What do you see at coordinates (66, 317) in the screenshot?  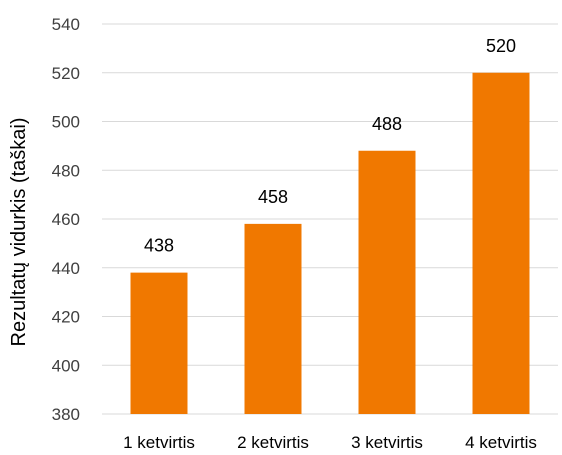 I see `y-tick-label: 420` at bounding box center [66, 317].